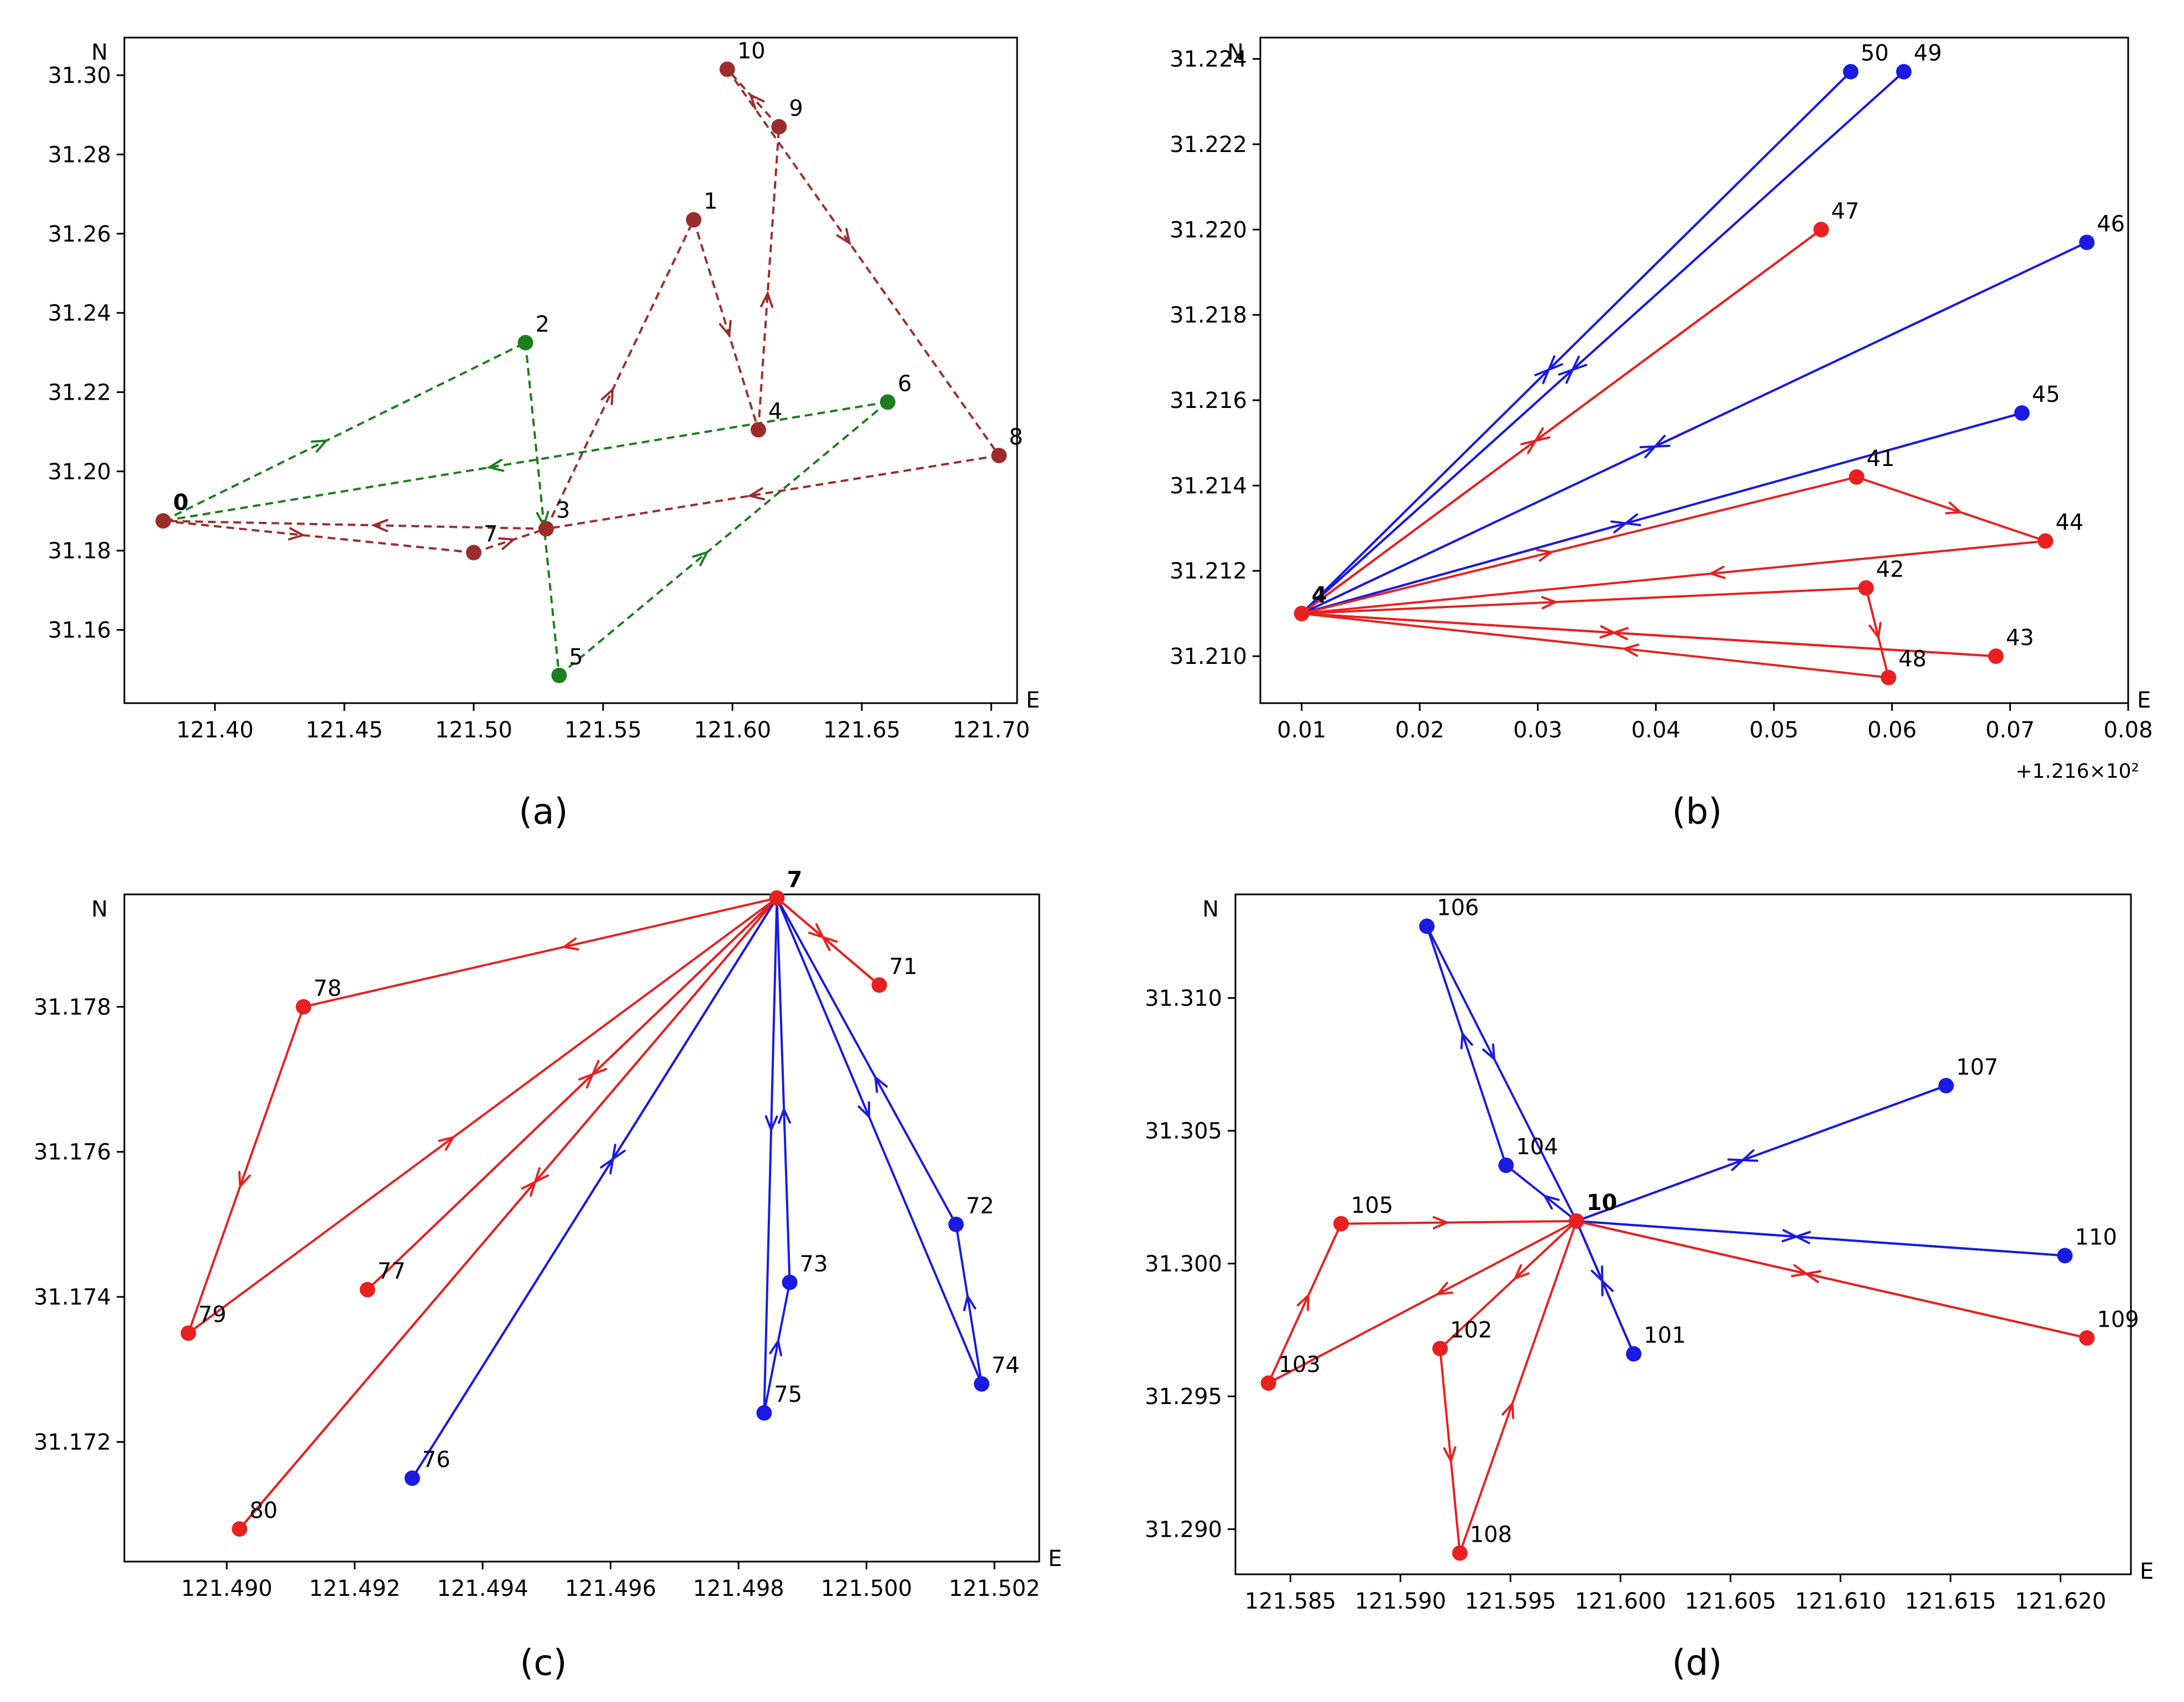 This screenshot has height=1702, width=2184. I want to click on x-tick-label: 0.03, so click(1537, 730).